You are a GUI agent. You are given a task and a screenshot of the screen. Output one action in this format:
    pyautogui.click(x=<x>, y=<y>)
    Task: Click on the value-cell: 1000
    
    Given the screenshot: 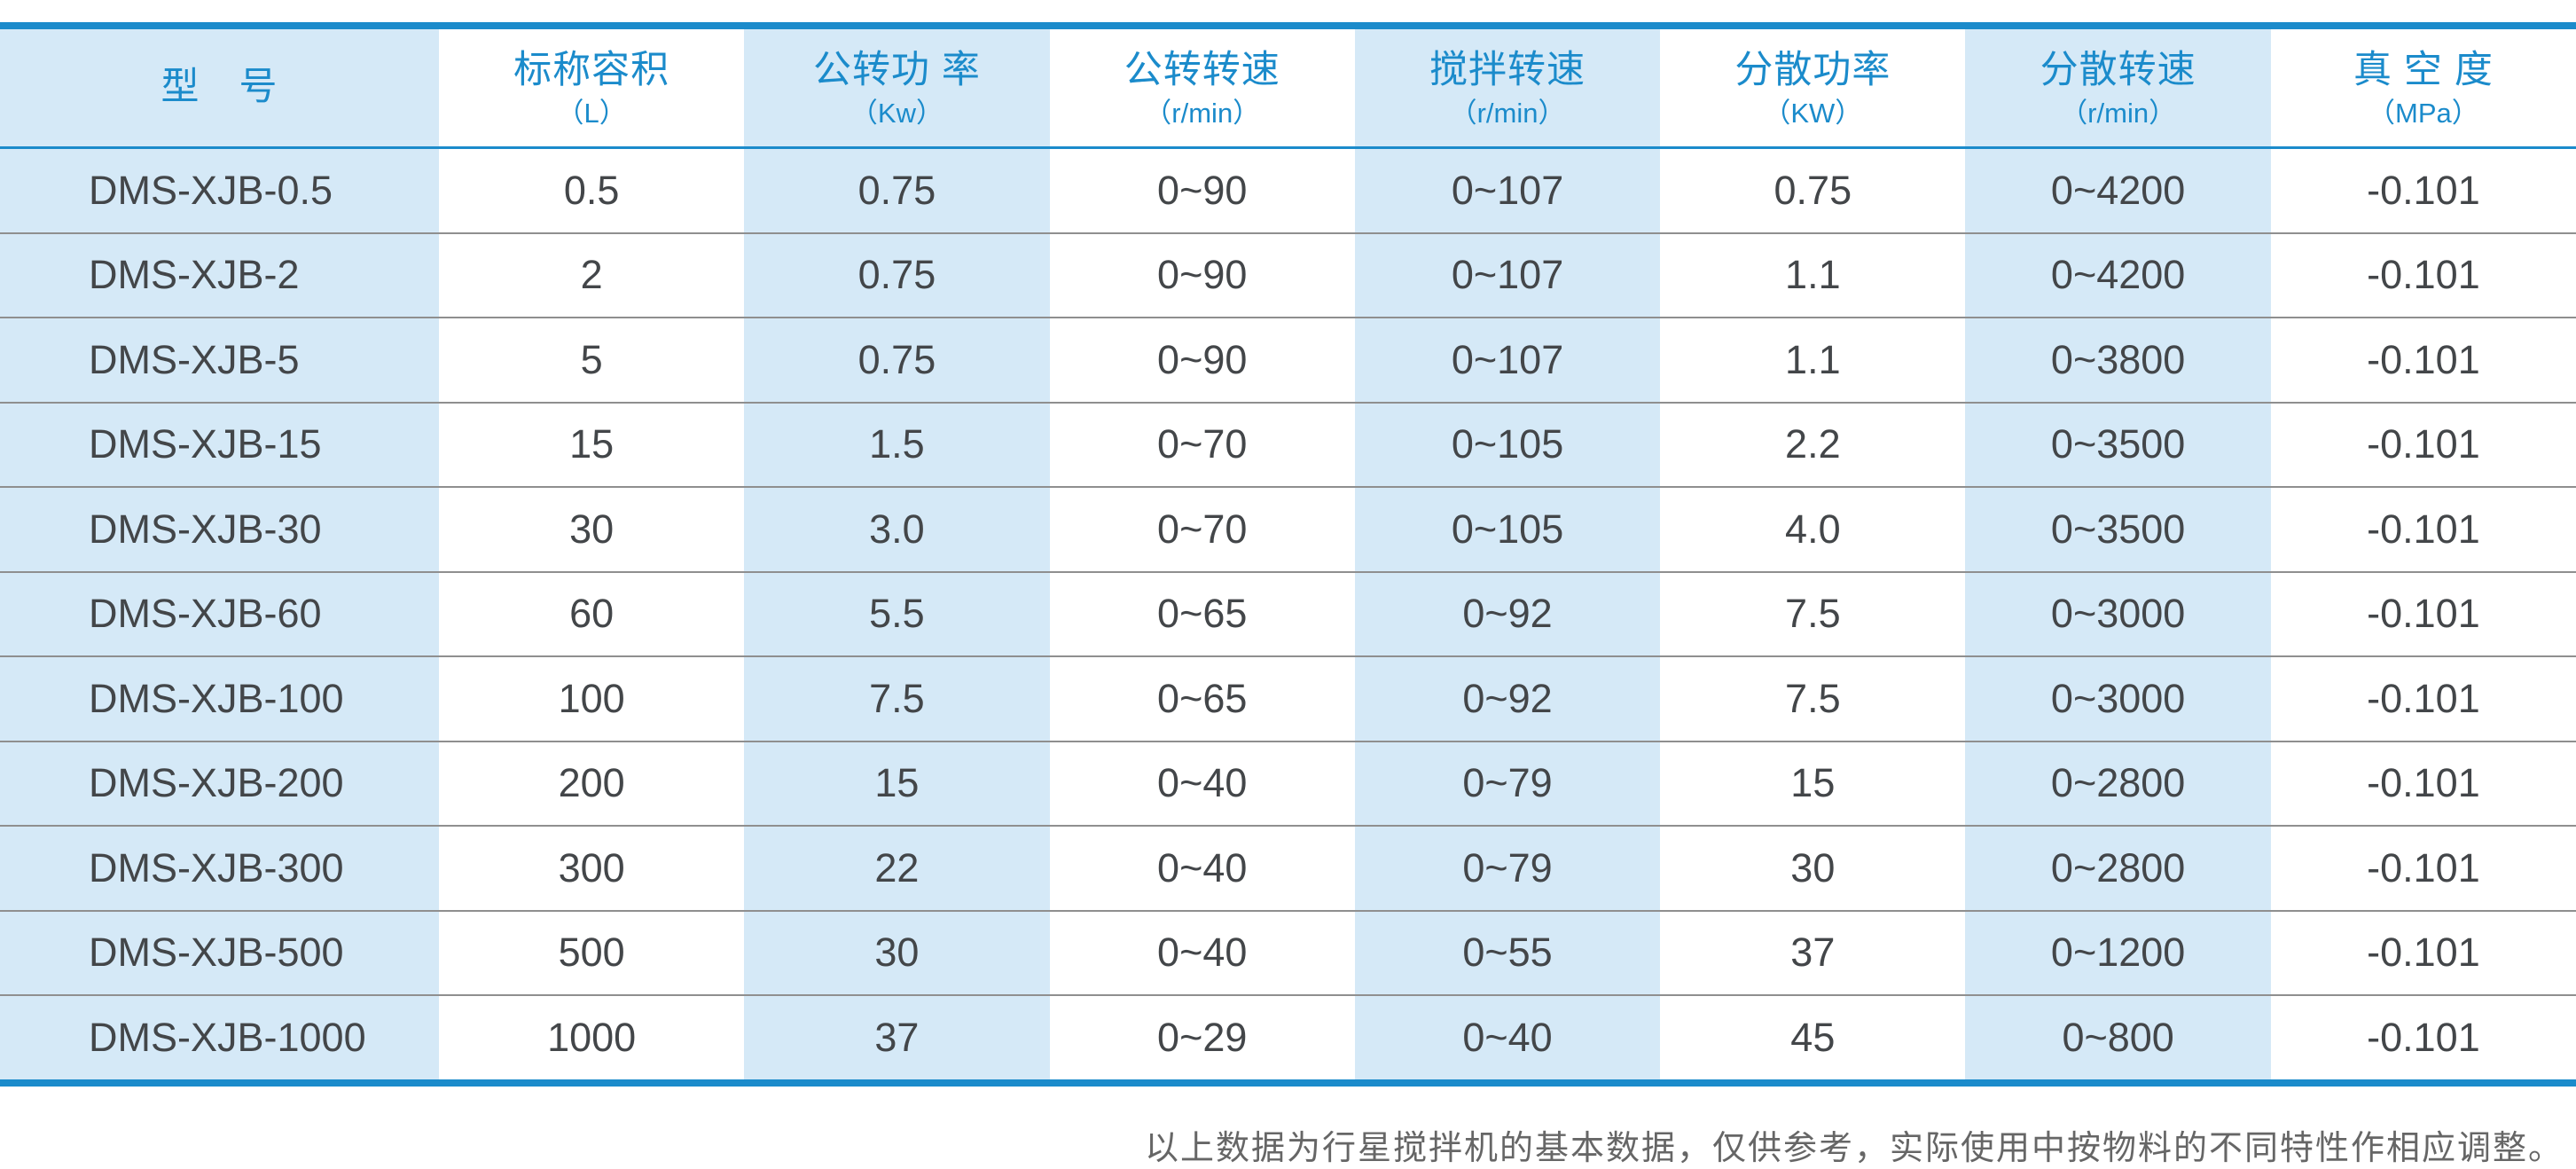 What is the action you would take?
    pyautogui.click(x=592, y=1038)
    